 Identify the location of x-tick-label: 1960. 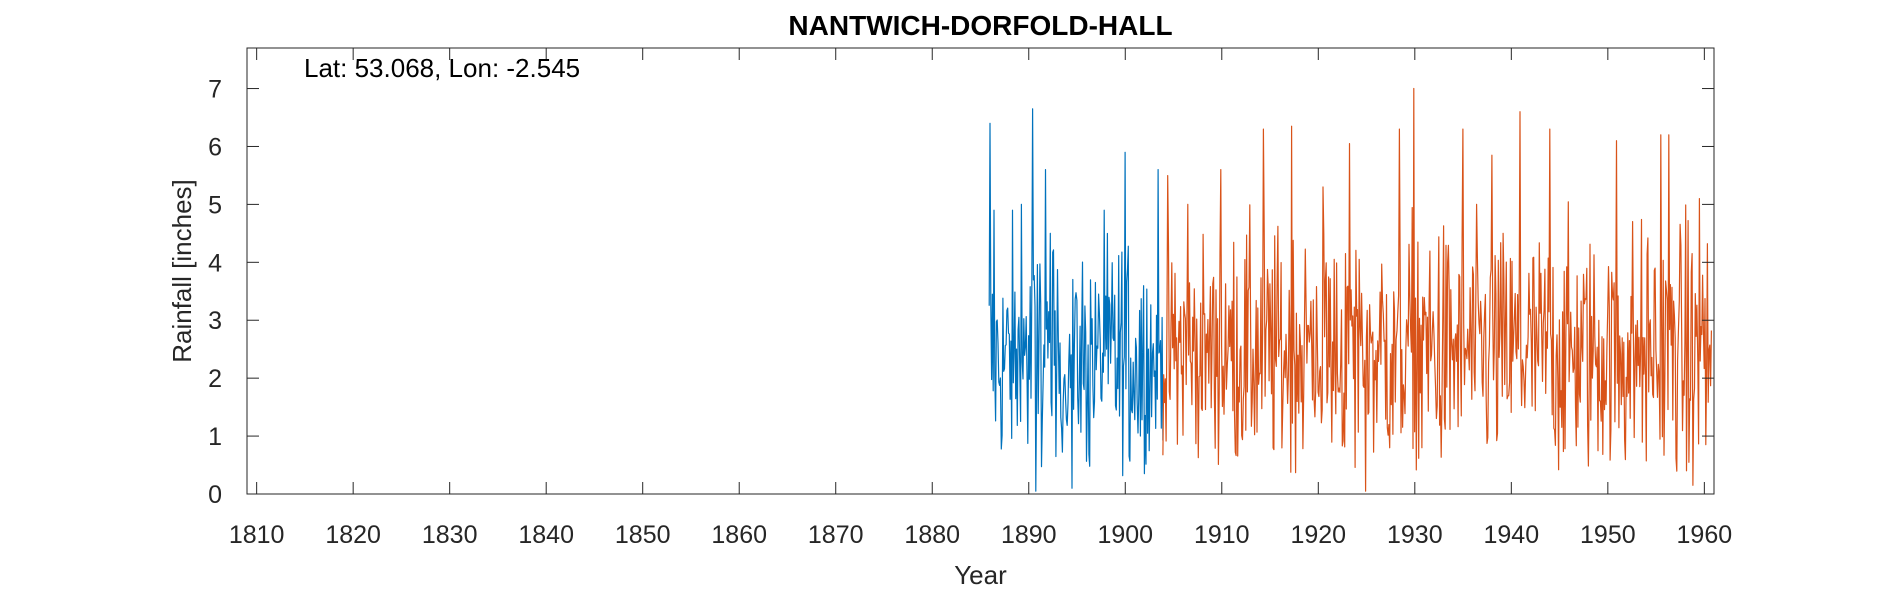
(1705, 535).